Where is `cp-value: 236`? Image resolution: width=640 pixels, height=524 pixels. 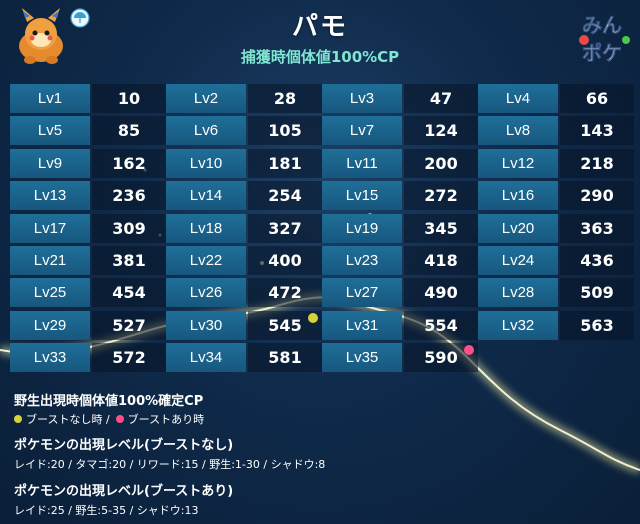
cp-value: 236 is located at coordinates (129, 196).